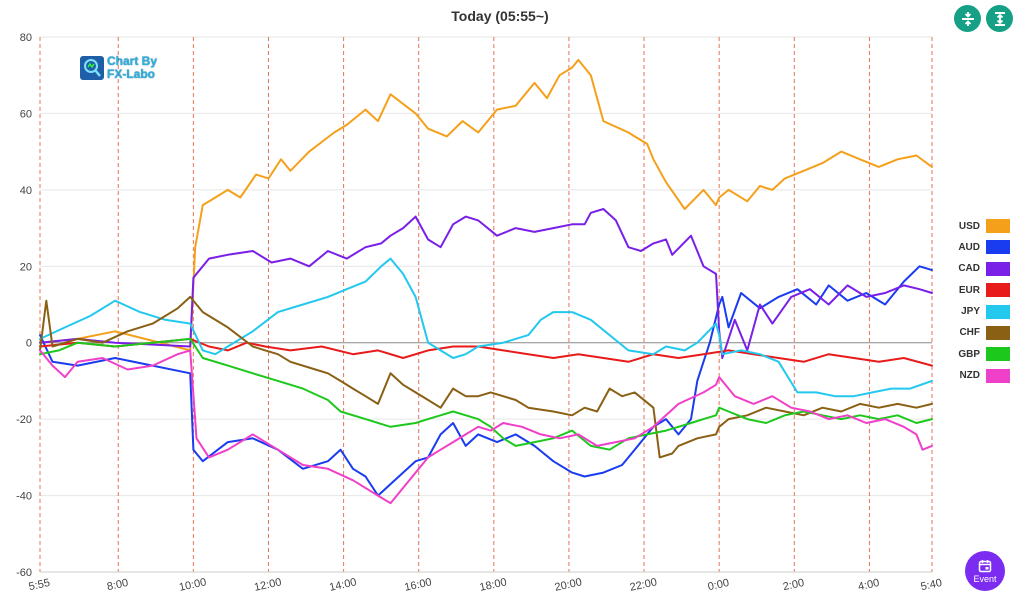 This screenshot has height=605, width=1024. Describe the element at coordinates (24, 420) in the screenshot. I see `y-tick-label: -20` at that location.